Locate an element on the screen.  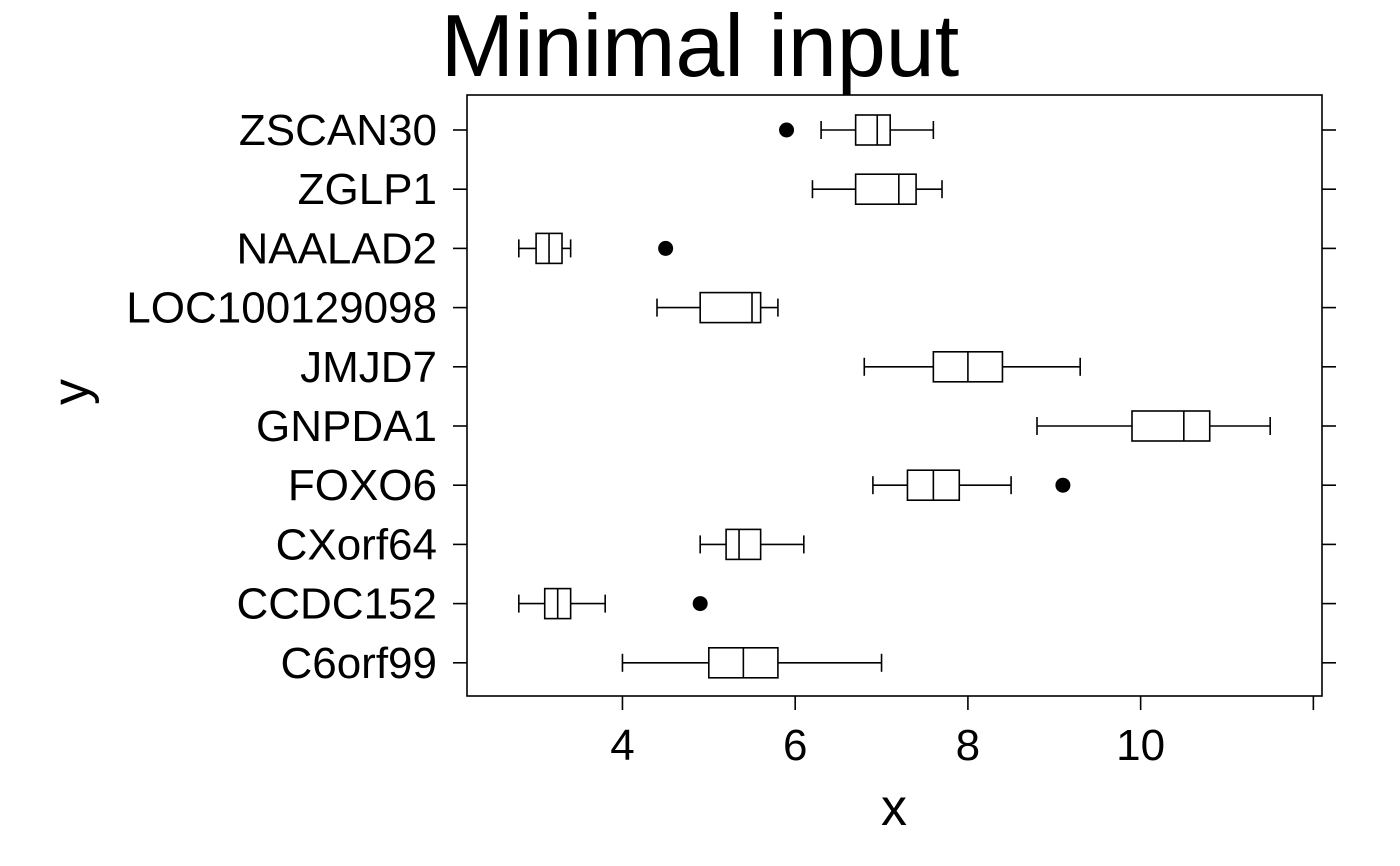
x-tick-label: 10 is located at coordinates (1140, 745).